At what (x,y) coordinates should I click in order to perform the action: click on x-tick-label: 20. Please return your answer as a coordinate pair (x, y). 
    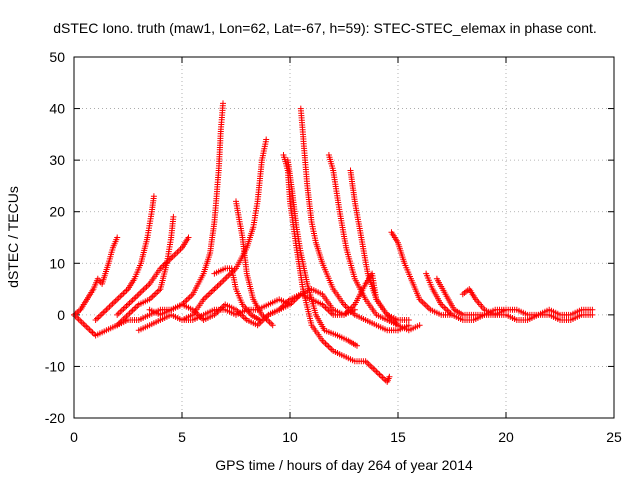
    Looking at the image, I should click on (506, 437).